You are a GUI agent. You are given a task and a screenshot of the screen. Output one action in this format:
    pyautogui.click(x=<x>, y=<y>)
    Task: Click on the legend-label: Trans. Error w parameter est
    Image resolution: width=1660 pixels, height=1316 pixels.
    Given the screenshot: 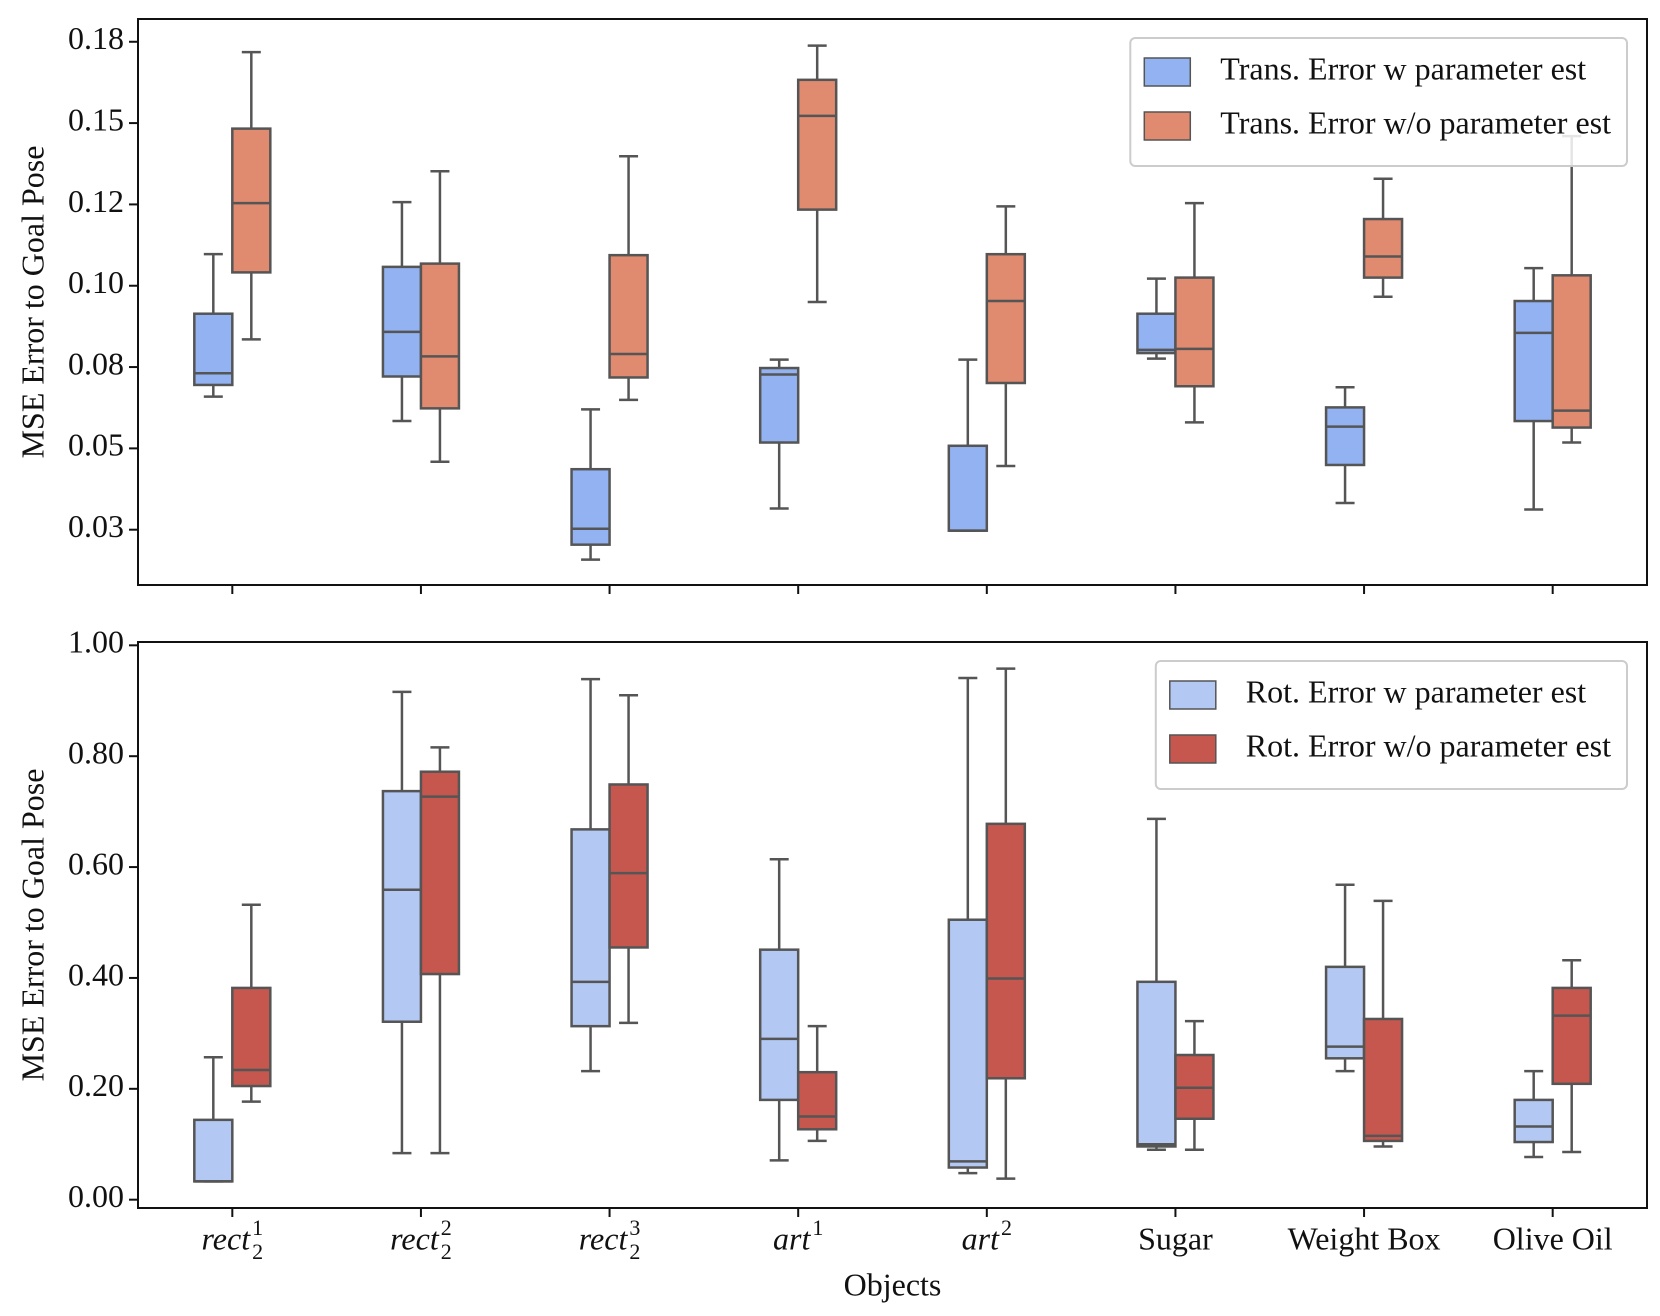 What is the action you would take?
    pyautogui.click(x=1403, y=68)
    